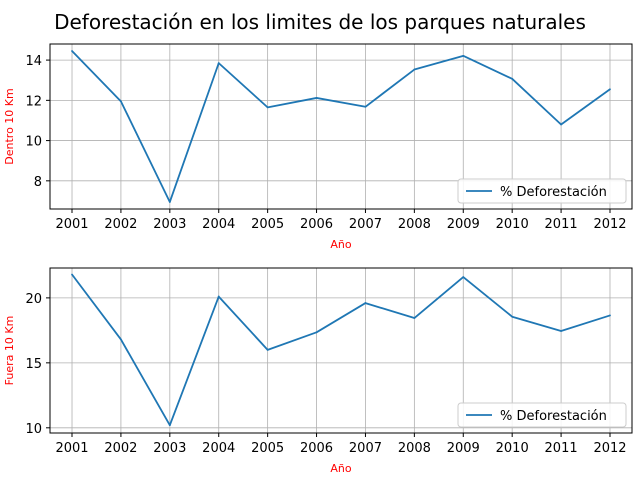 The image size is (640, 480). Describe the element at coordinates (561, 124) in the screenshot. I see `panel-1-point-2011` at that location.